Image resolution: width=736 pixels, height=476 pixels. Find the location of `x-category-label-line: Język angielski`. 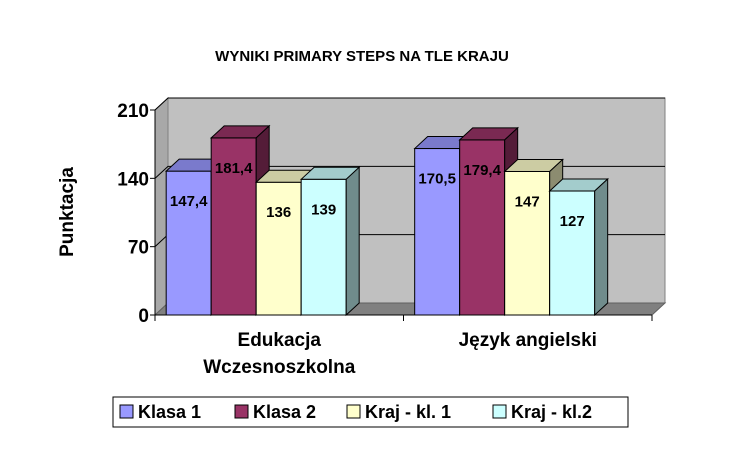

x-category-label-line: Język angielski is located at coordinates (528, 340).